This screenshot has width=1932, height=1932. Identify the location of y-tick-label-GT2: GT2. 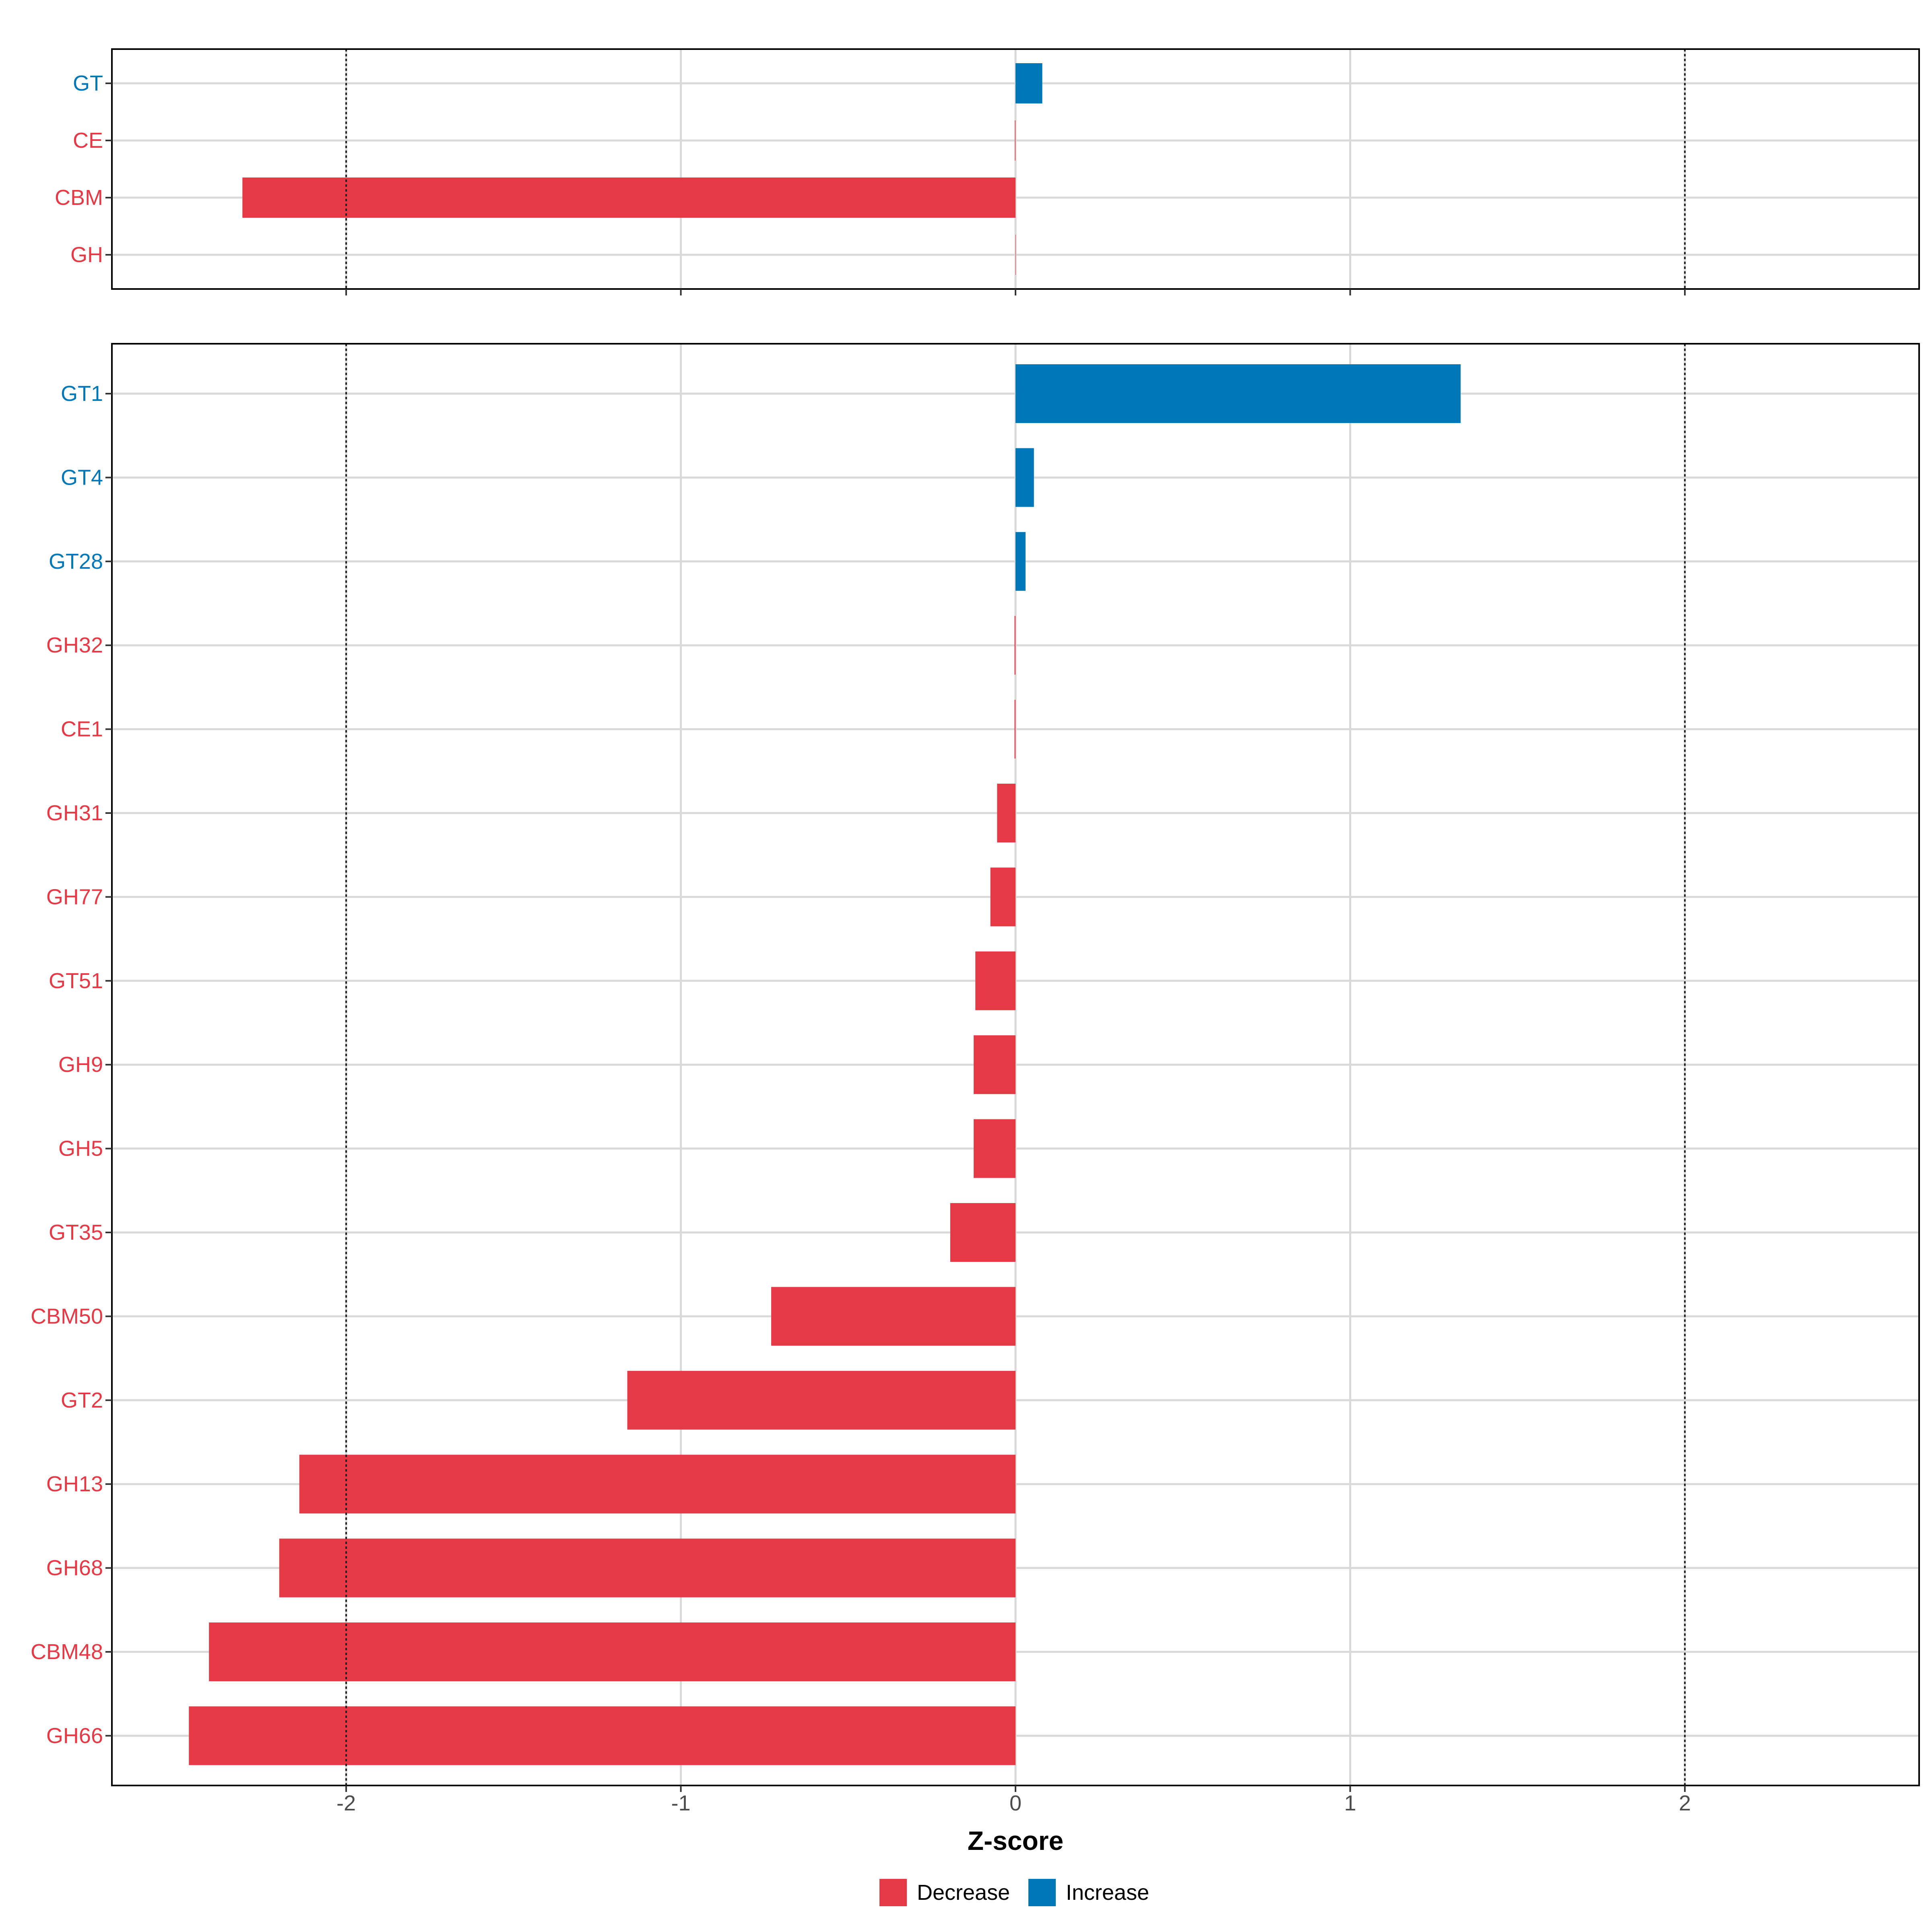
(82, 1400).